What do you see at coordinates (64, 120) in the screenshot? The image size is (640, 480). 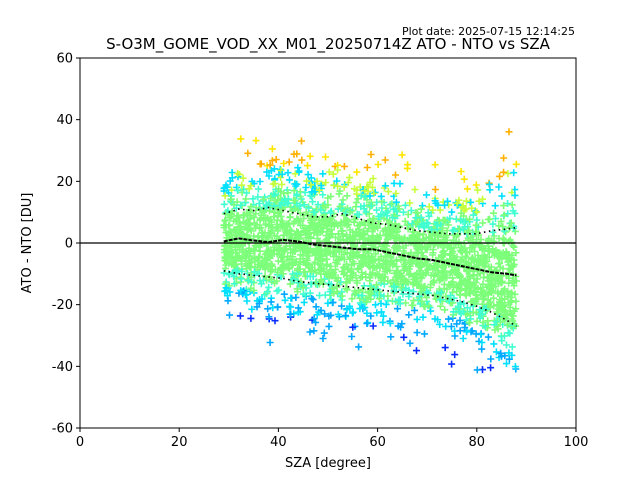 I see `y-tick-label: 40` at bounding box center [64, 120].